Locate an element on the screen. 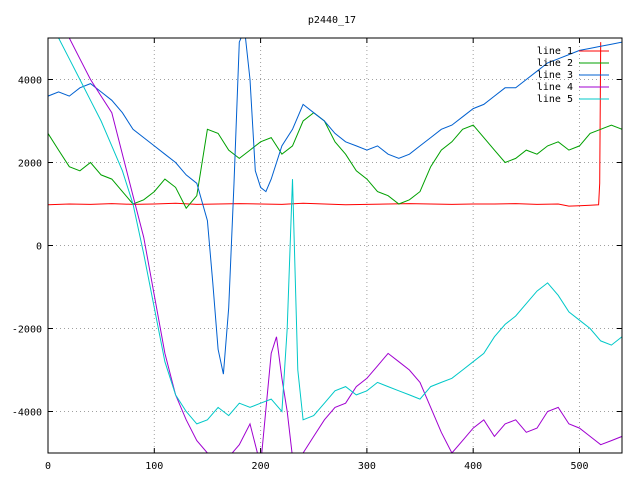 This screenshot has width=640, height=480. x-tick-label: 200 is located at coordinates (261, 466).